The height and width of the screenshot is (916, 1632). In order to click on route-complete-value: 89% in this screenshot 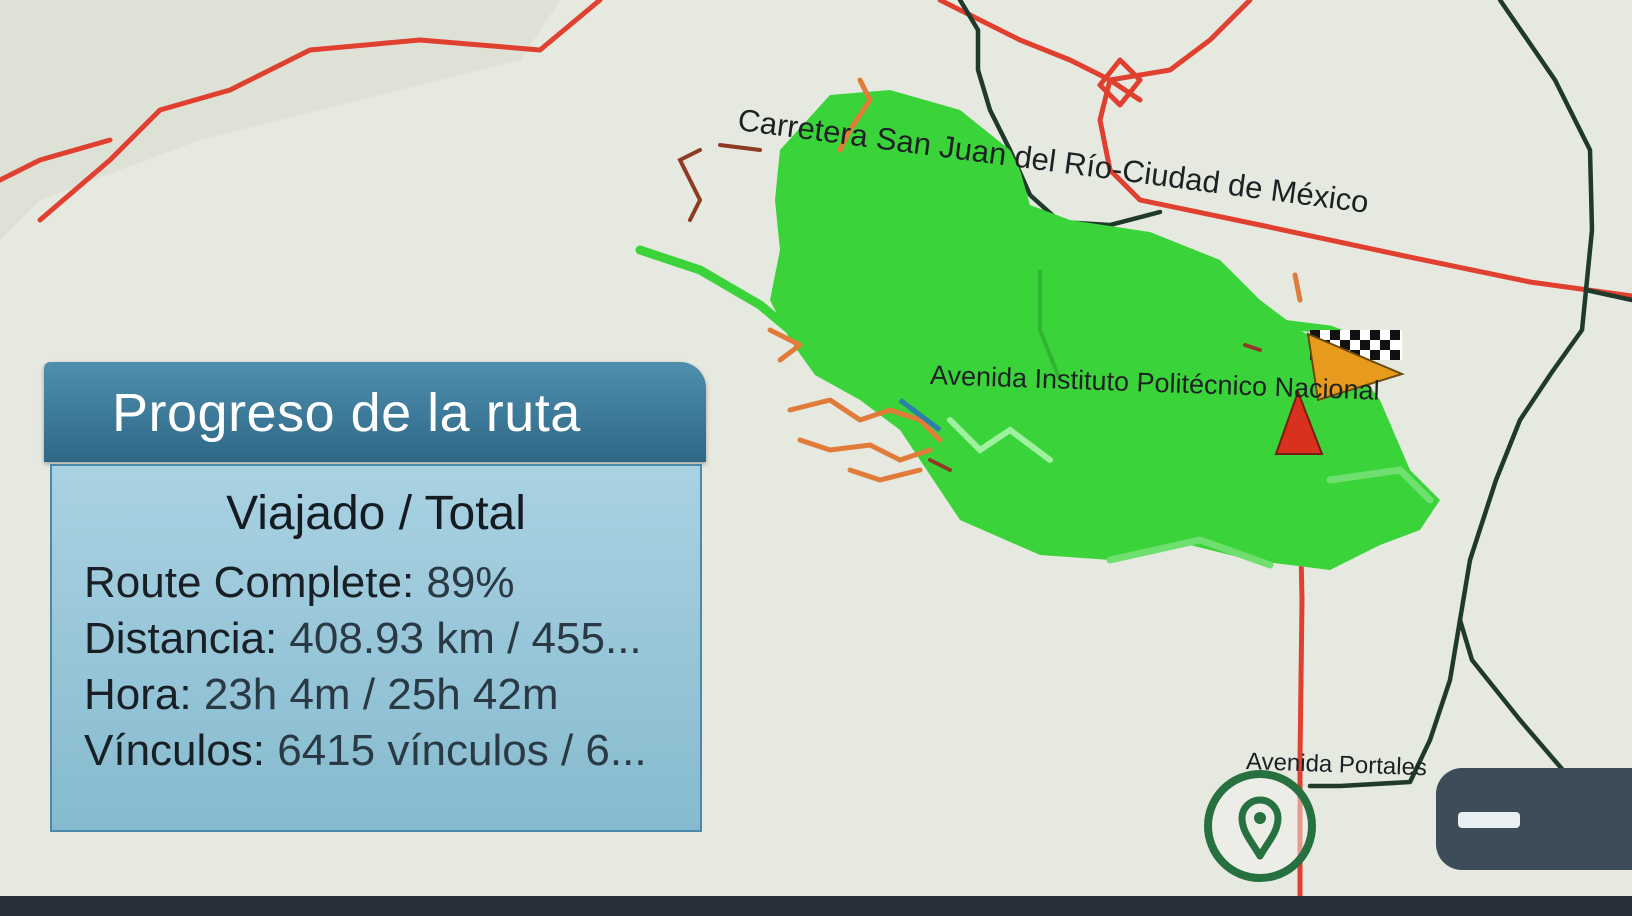, I will do `click(470, 582)`.